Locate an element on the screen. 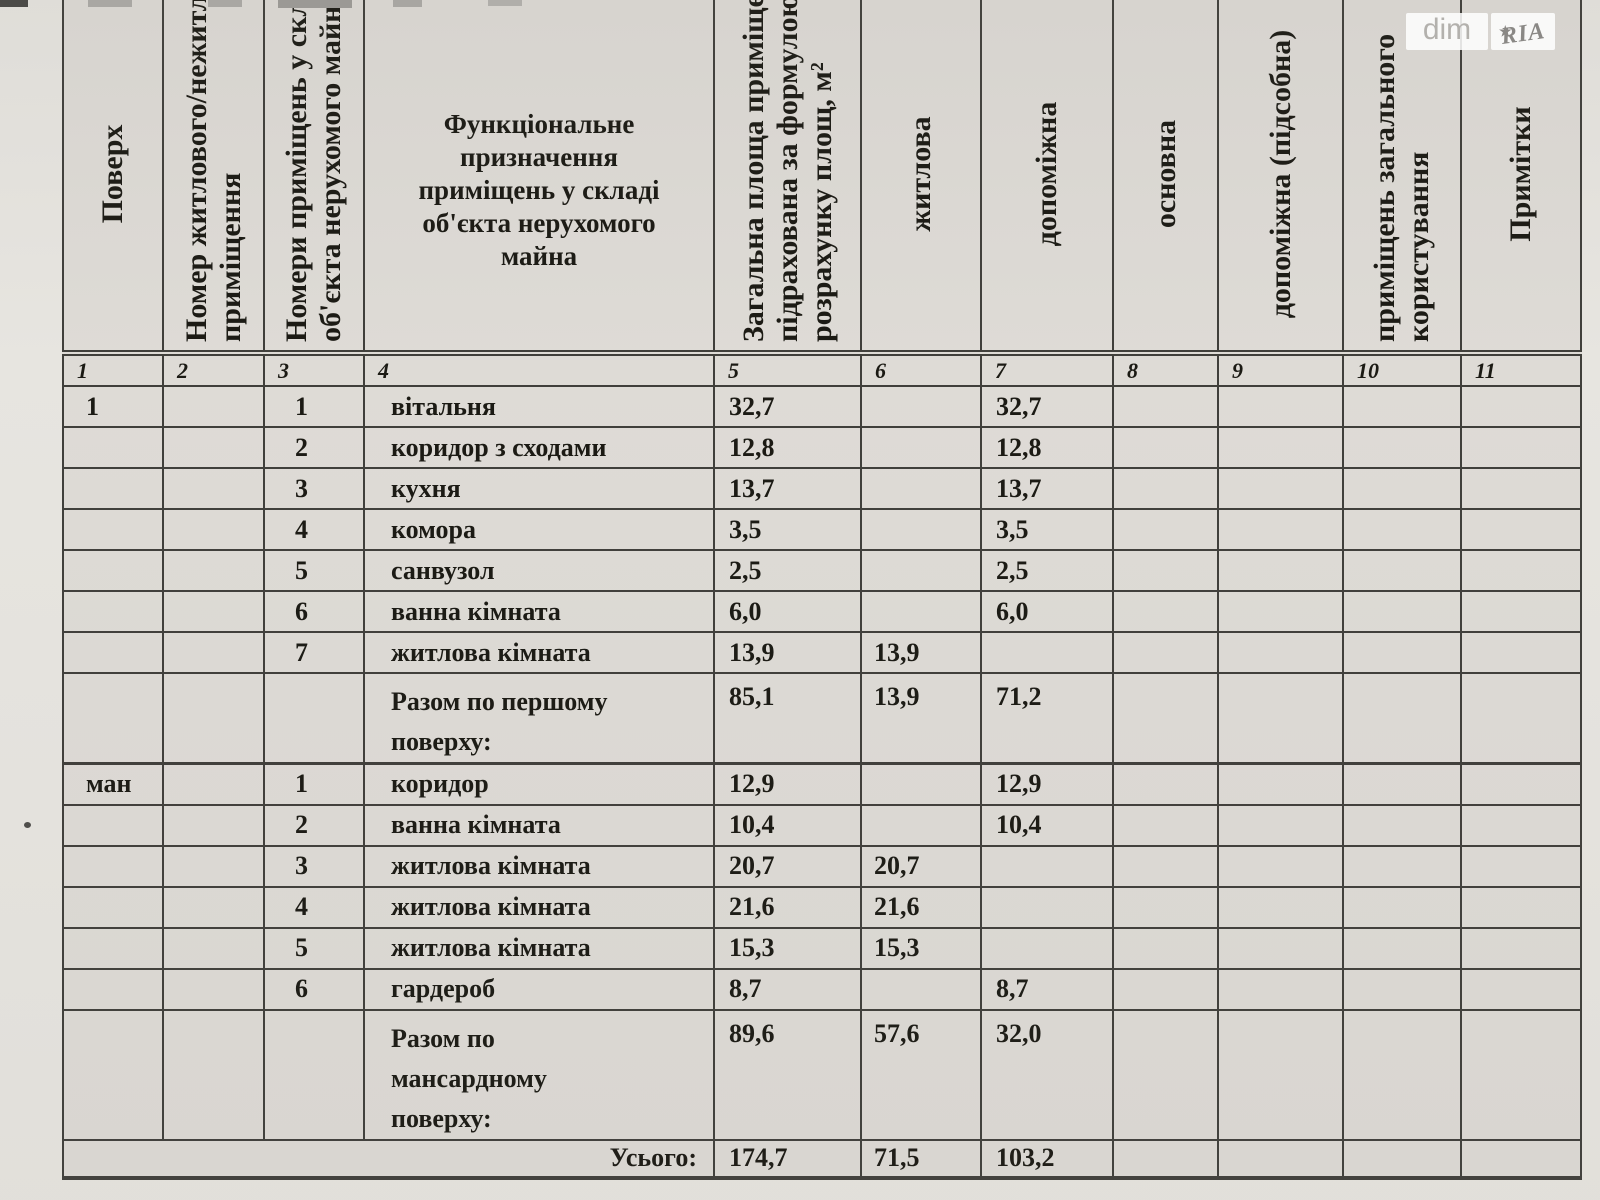  table-row: 4 житлова кімната 21,6 21,6 is located at coordinates (822, 907).